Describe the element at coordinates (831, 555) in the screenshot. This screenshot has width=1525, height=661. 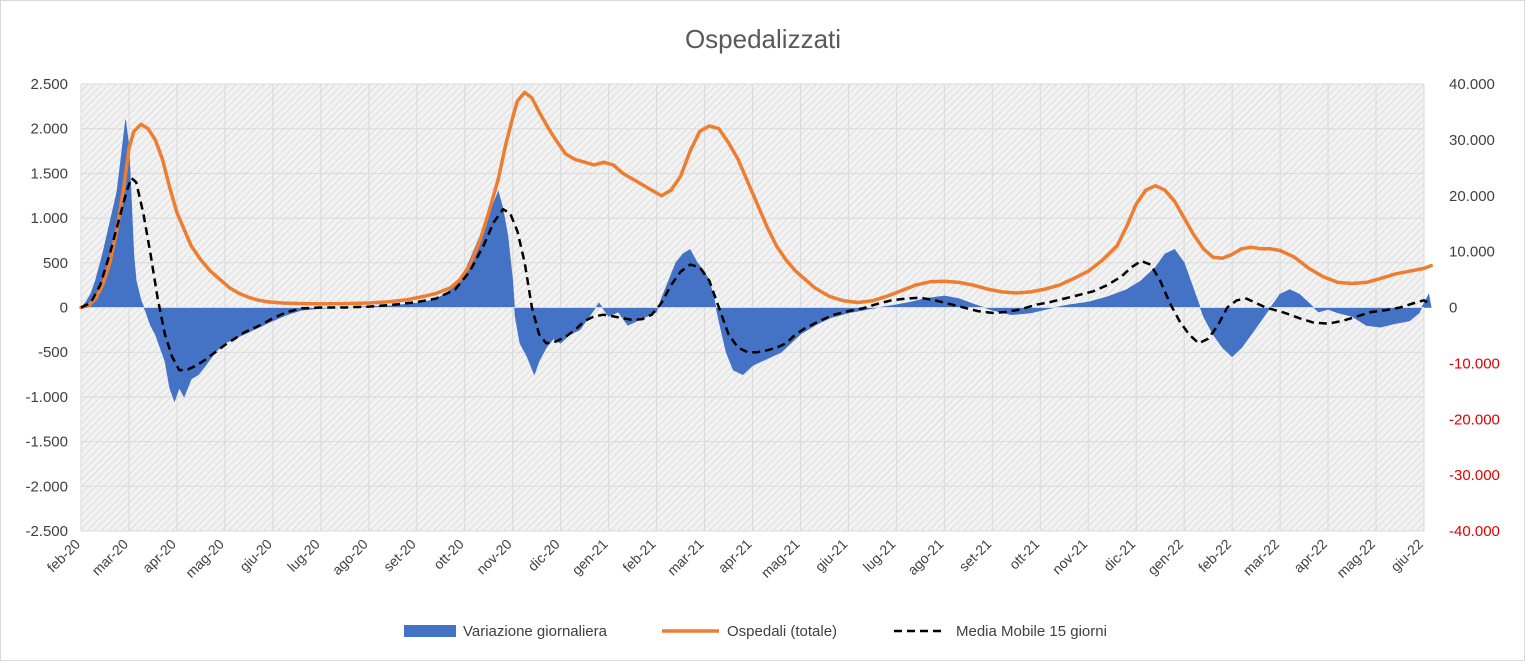
I see `x-axis-tick-label: giu-21` at that location.